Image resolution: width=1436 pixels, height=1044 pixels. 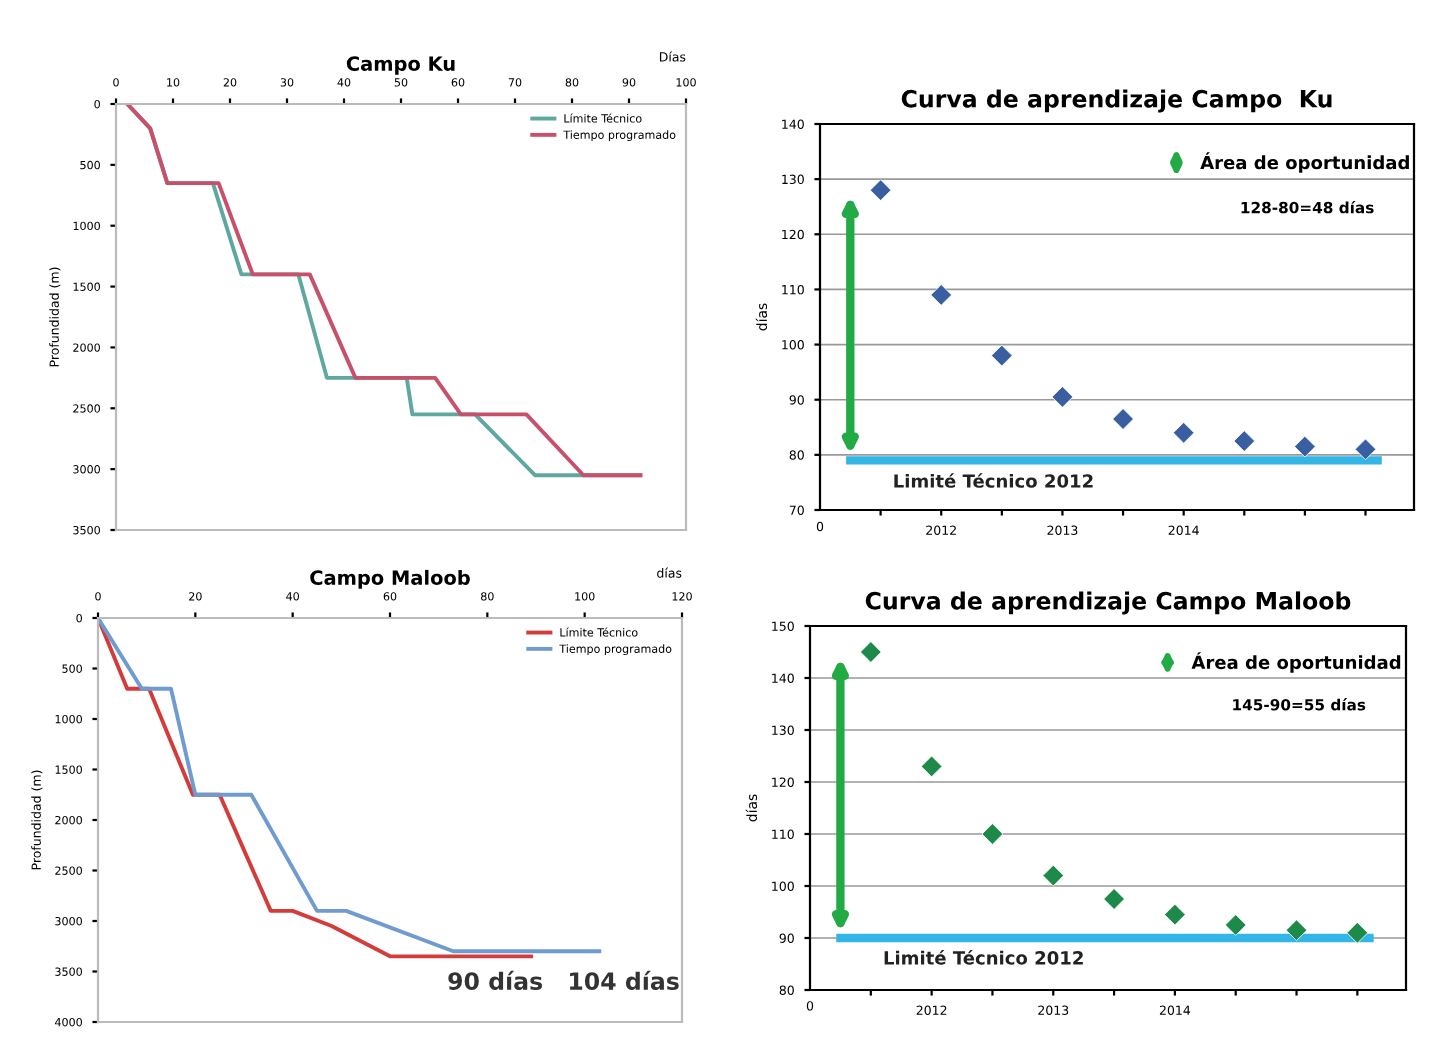 I want to click on chart-title: Campo Maloob, so click(x=390, y=579).